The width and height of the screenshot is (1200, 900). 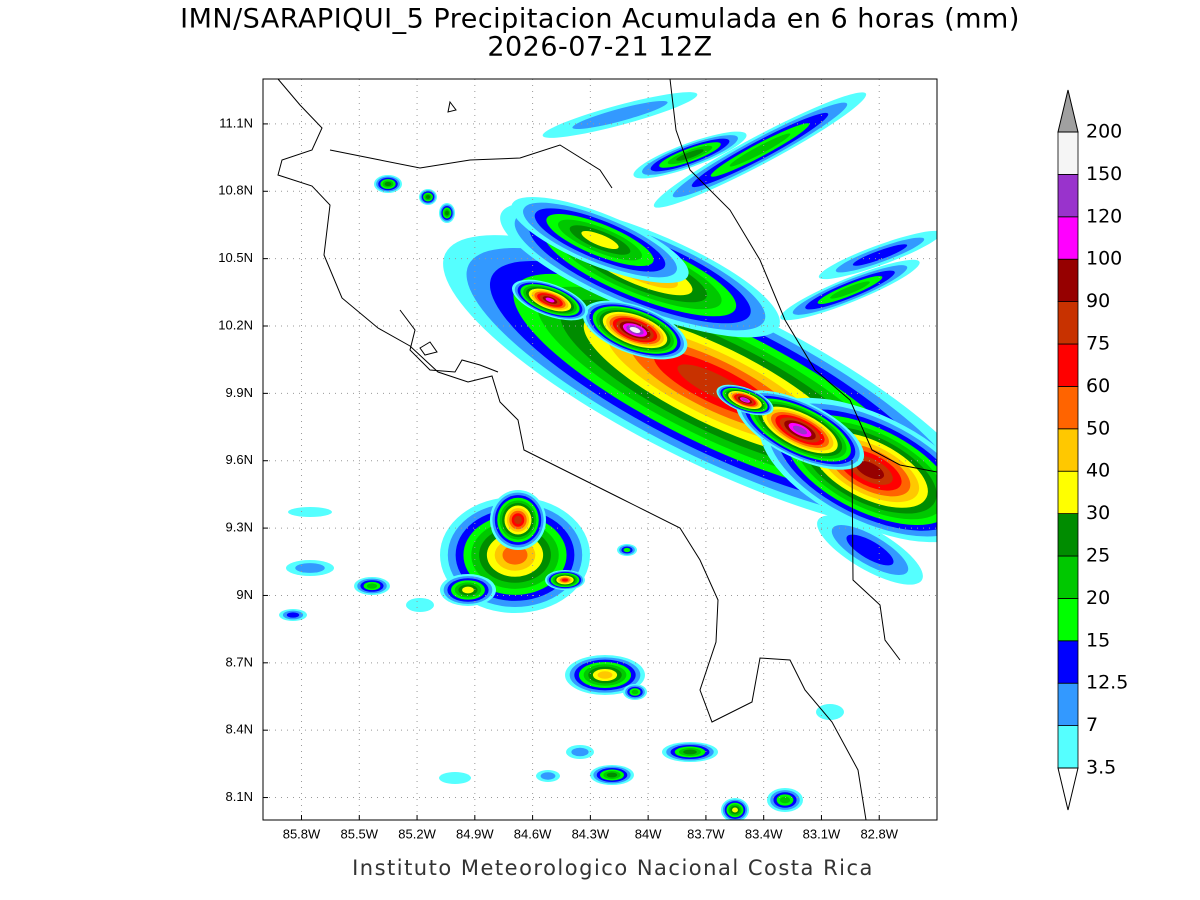 What do you see at coordinates (471, 166) in the screenshot?
I see `nicaragua-border` at bounding box center [471, 166].